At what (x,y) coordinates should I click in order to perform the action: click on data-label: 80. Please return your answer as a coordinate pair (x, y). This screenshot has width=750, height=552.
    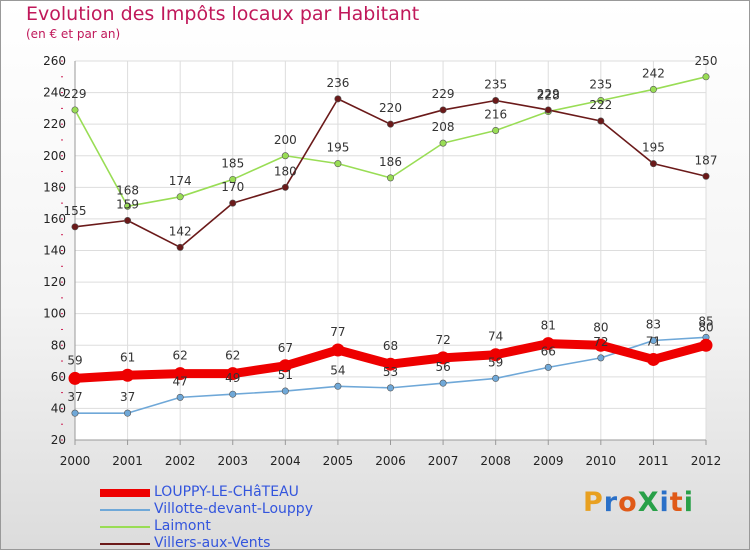
    Looking at the image, I should click on (600, 327).